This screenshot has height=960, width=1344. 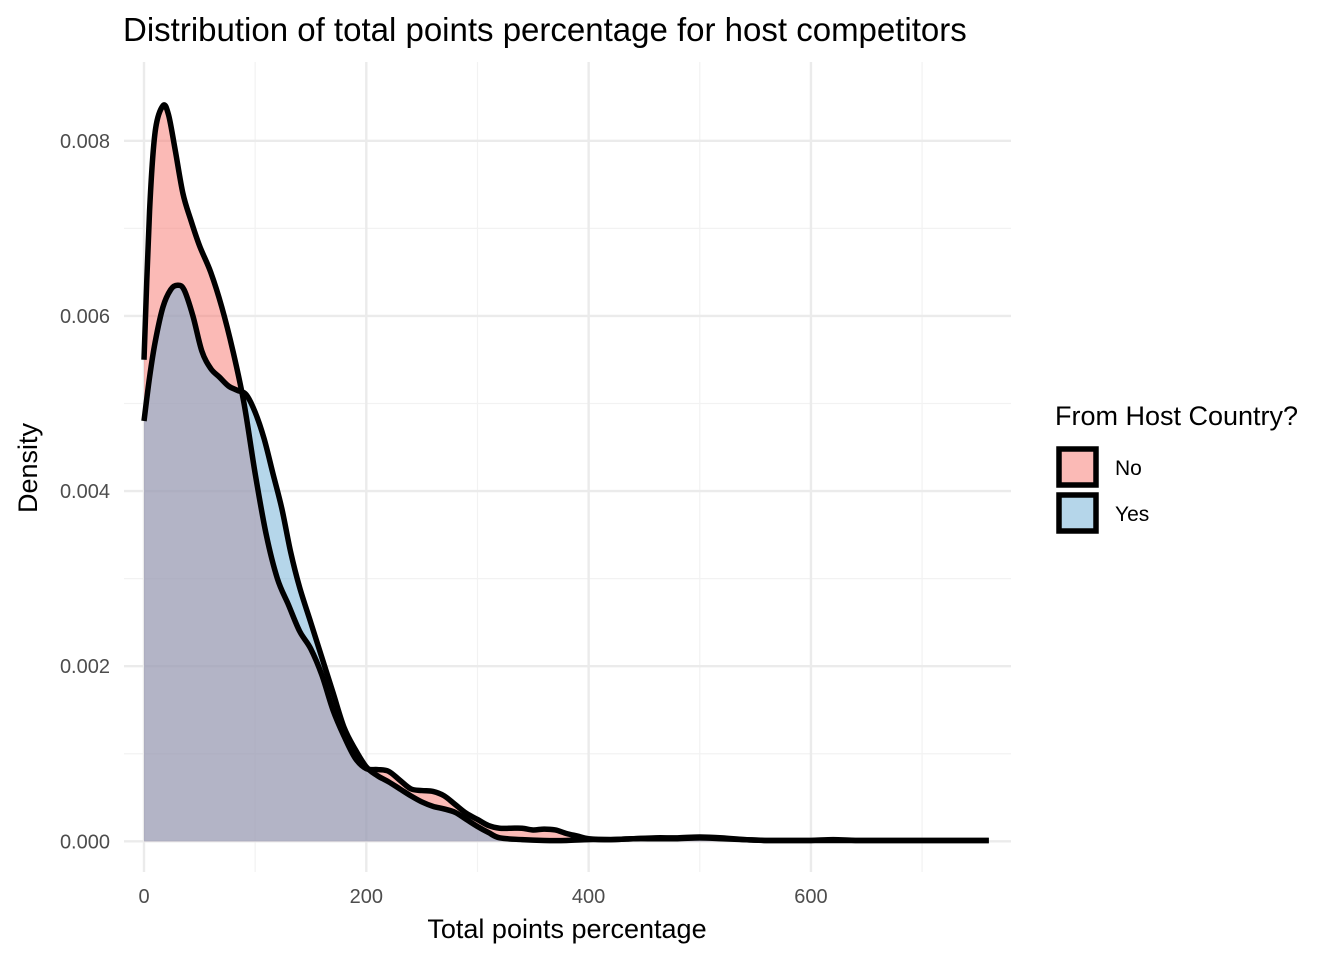 I want to click on x-axis-title: Total points percentage, so click(x=566, y=929).